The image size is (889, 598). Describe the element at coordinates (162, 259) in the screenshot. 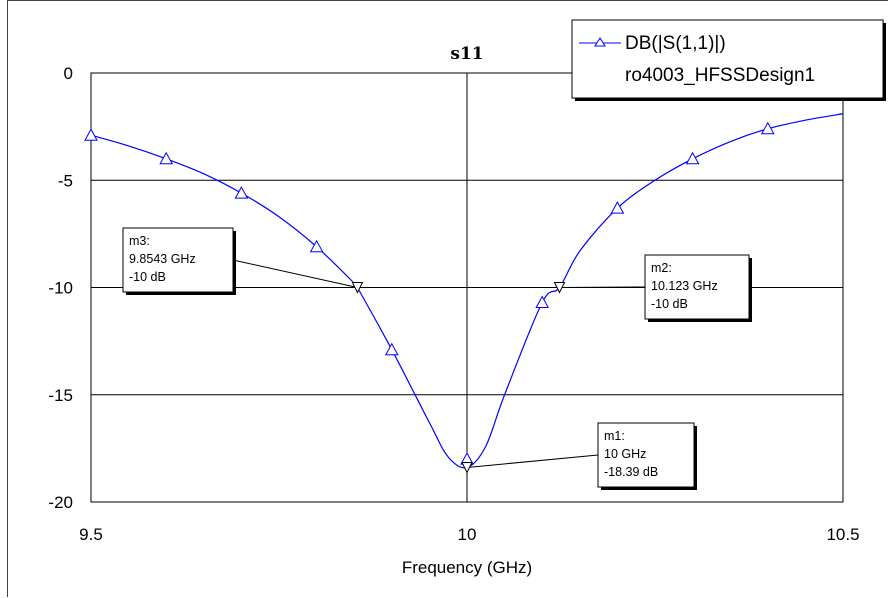

I see `marker-label: 9.8543 GHz` at that location.